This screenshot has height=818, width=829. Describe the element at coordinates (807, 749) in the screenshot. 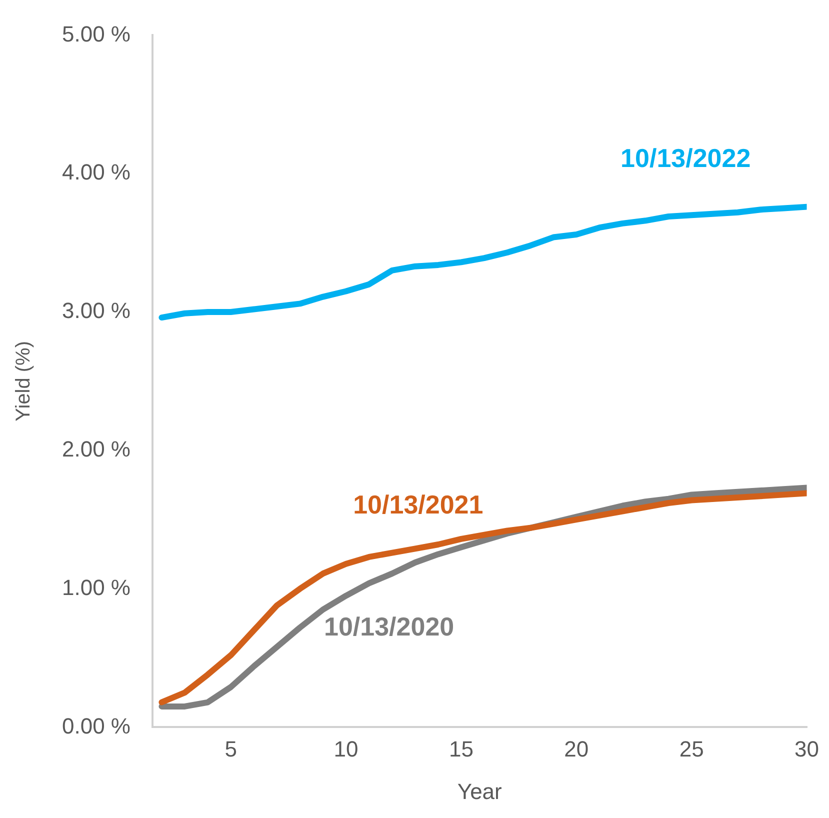

I see `x-tick-label: 30` at that location.